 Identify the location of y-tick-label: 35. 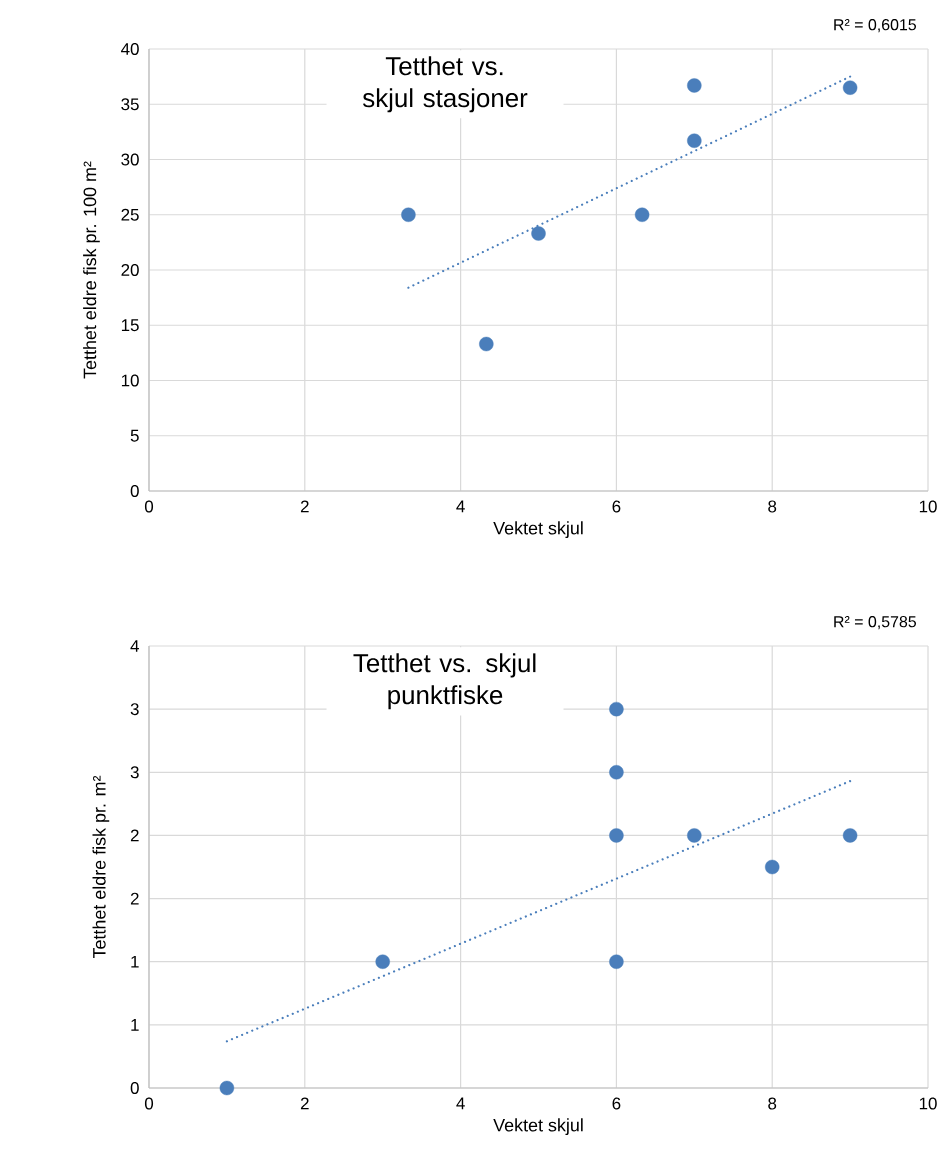
(130, 104).